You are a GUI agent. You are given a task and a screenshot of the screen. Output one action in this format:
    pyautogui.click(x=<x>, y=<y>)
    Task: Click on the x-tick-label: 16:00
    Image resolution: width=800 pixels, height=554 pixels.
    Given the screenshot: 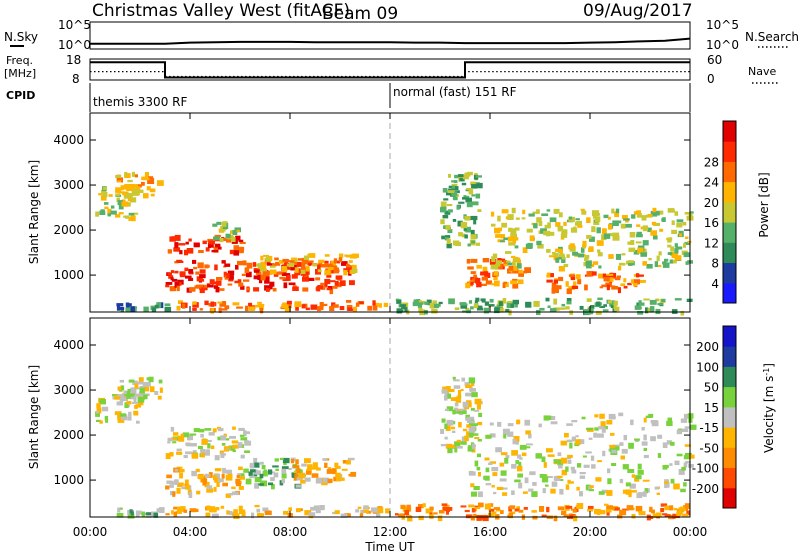 What is the action you would take?
    pyautogui.click(x=490, y=532)
    